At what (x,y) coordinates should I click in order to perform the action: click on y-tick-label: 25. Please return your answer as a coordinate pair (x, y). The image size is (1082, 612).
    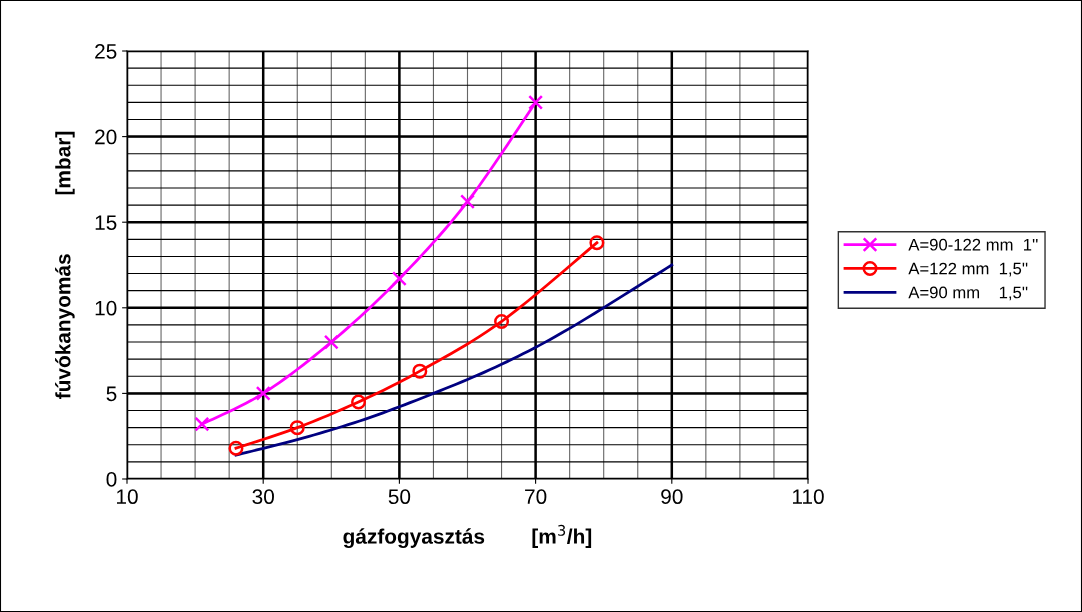
    Looking at the image, I should click on (106, 51).